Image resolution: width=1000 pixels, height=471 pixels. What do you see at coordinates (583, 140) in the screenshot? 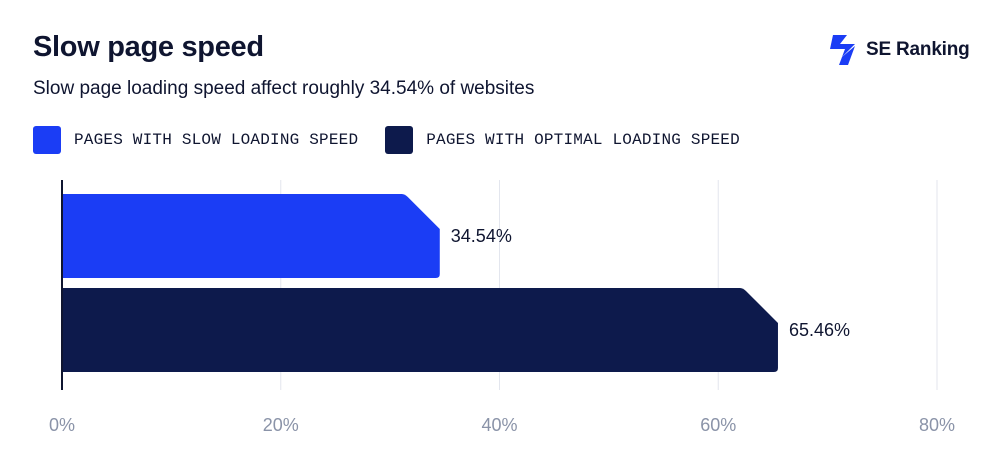
I see `legend-label-optimal: PAGES WITH OPTIMAL LOADING SPEED` at bounding box center [583, 140].